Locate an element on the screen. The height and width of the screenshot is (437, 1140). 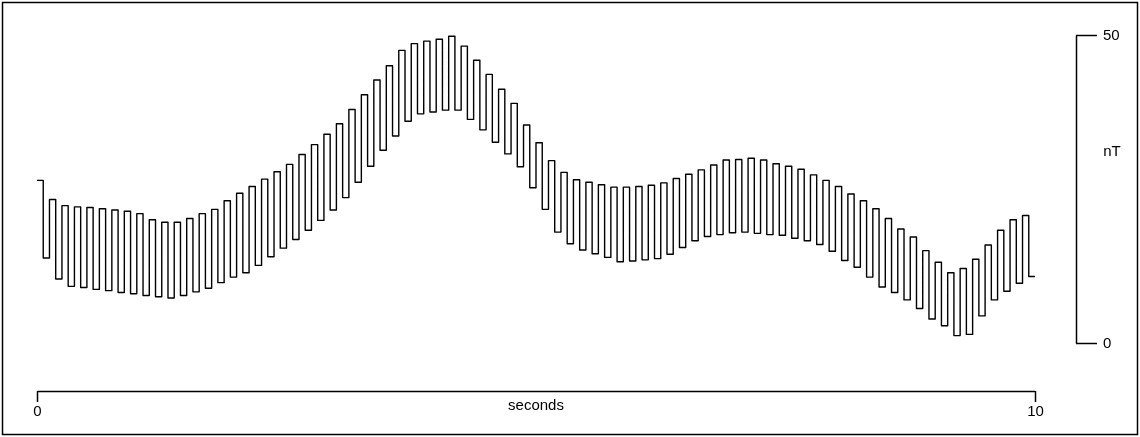
y-axis-title: nT is located at coordinates (1112, 151).